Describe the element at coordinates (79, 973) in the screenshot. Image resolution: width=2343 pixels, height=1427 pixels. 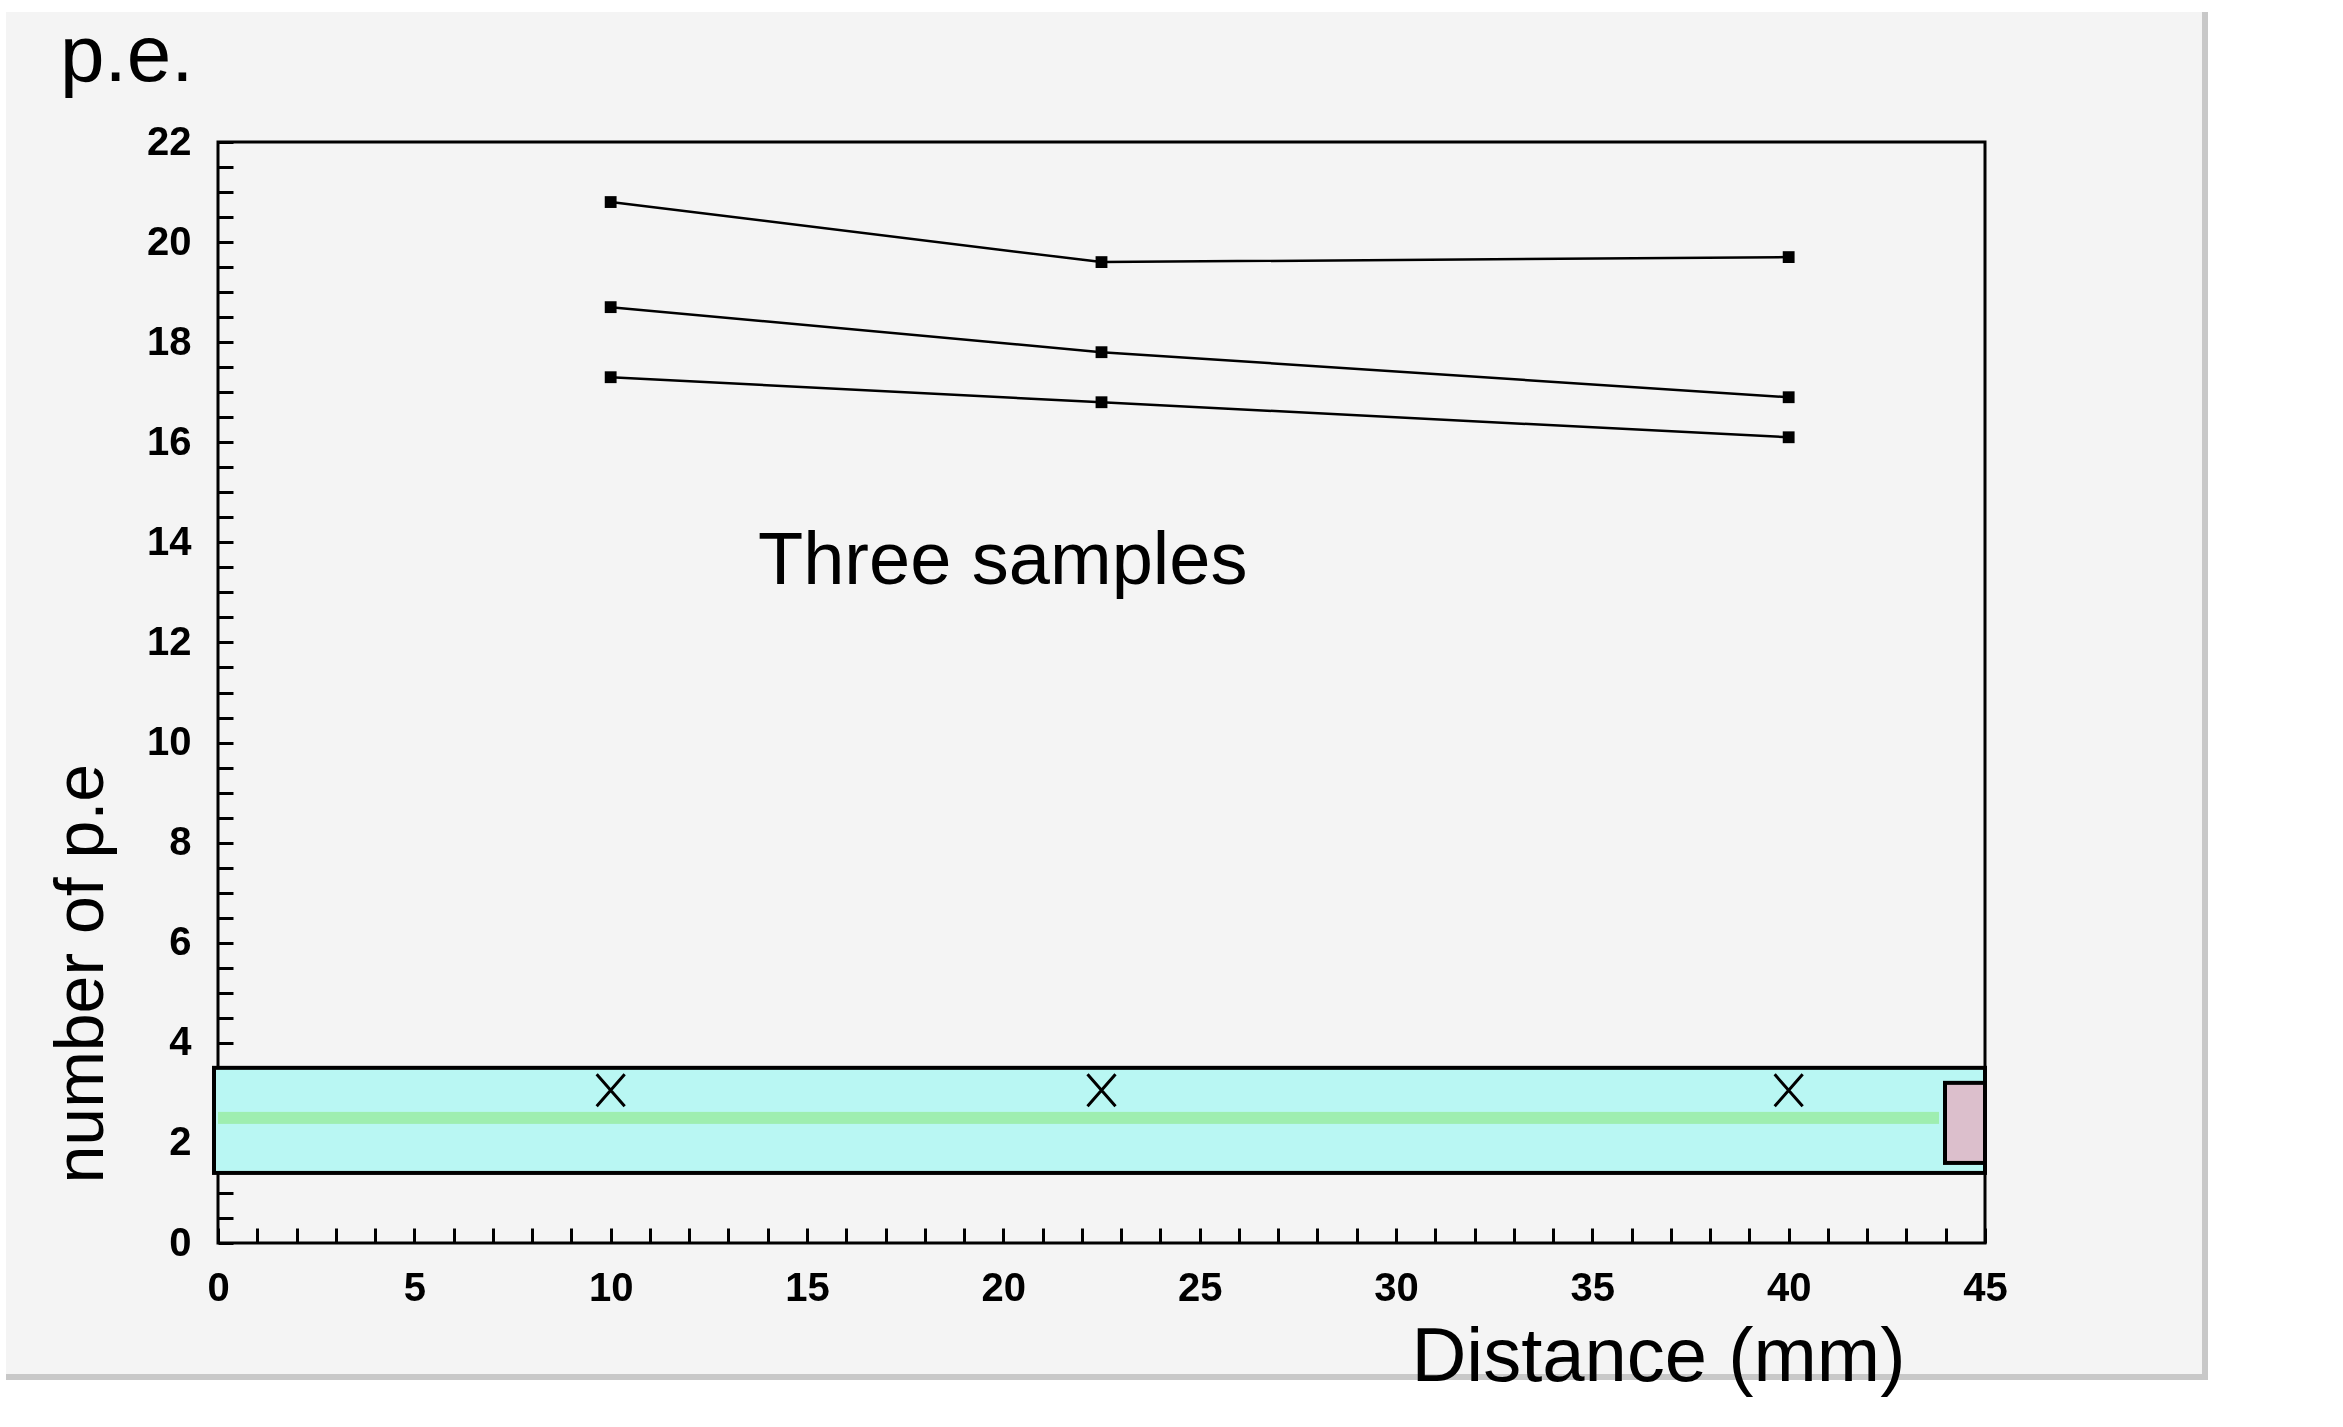
I see `y-axis-title: number of p.e` at that location.